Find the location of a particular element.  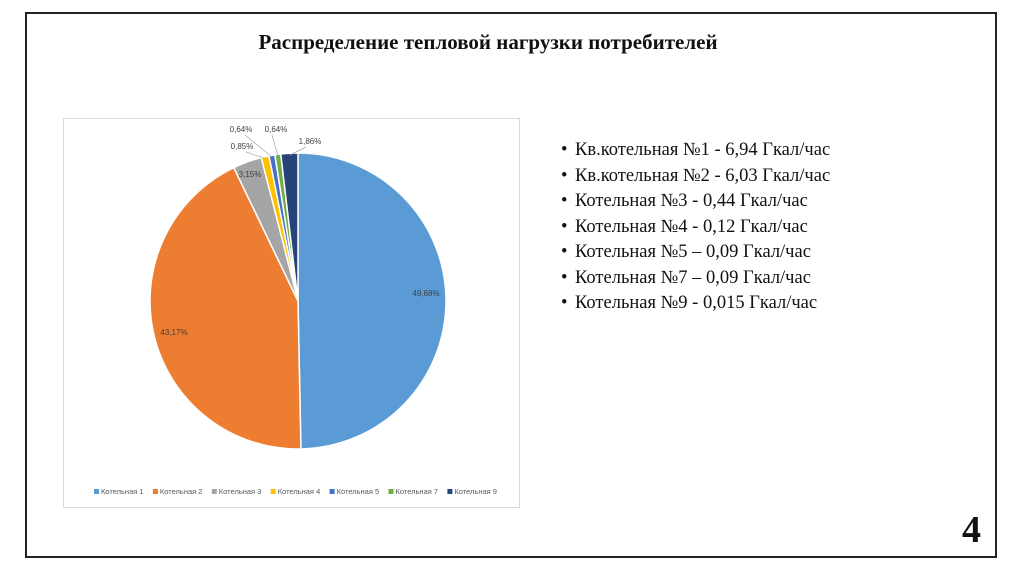

pie-data-label: 49,68% is located at coordinates (425, 293).